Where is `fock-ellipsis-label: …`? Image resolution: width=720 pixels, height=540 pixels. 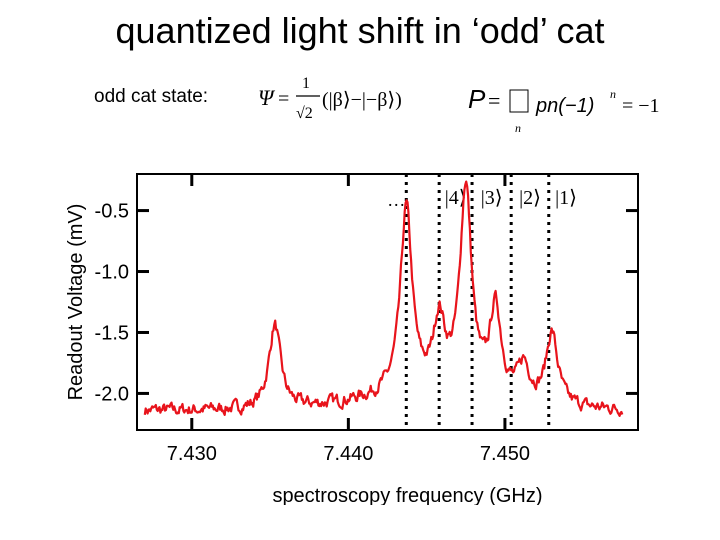 fock-ellipsis-label: … is located at coordinates (396, 200).